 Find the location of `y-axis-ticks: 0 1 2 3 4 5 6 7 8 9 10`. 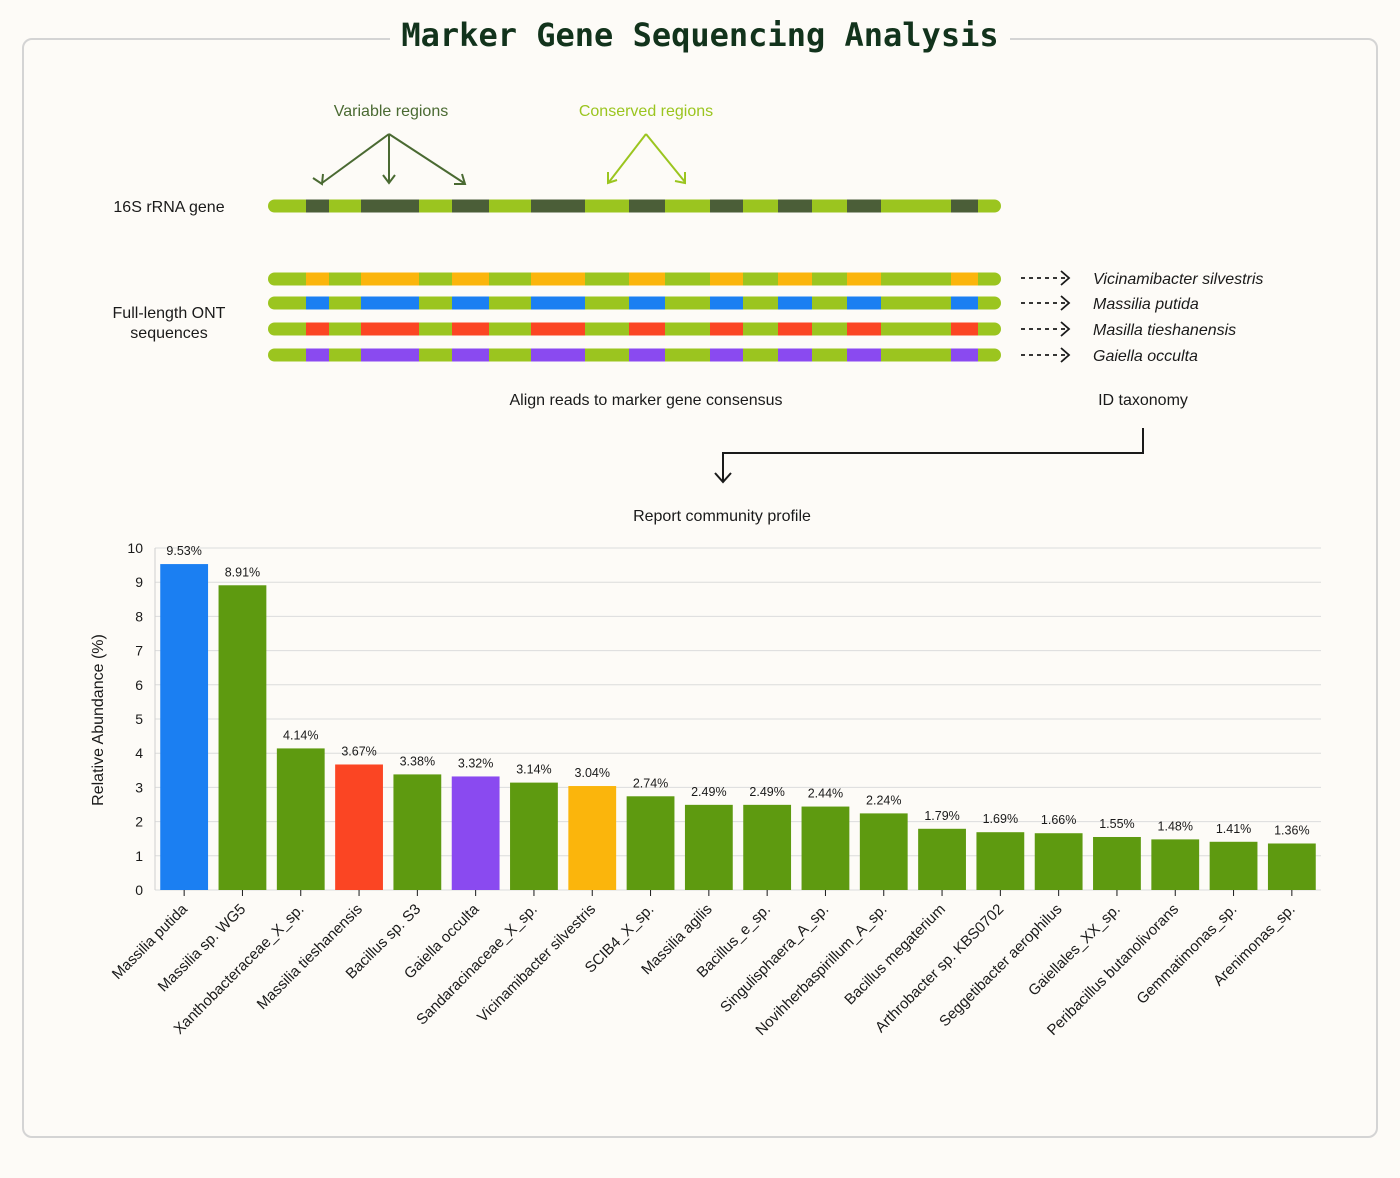

y-axis-ticks: 0 1 2 3 4 5 6 7 8 9 10 is located at coordinates (135, 719).